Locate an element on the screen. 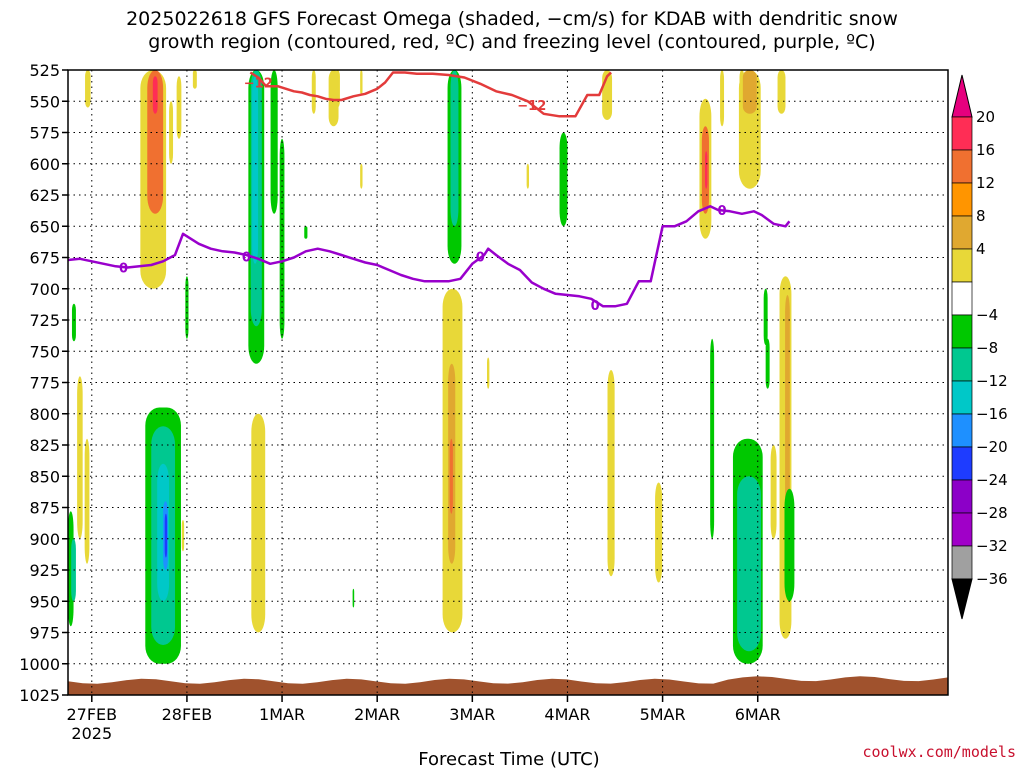 The image size is (1024, 768). y-tick-label: 825 is located at coordinates (44, 445).